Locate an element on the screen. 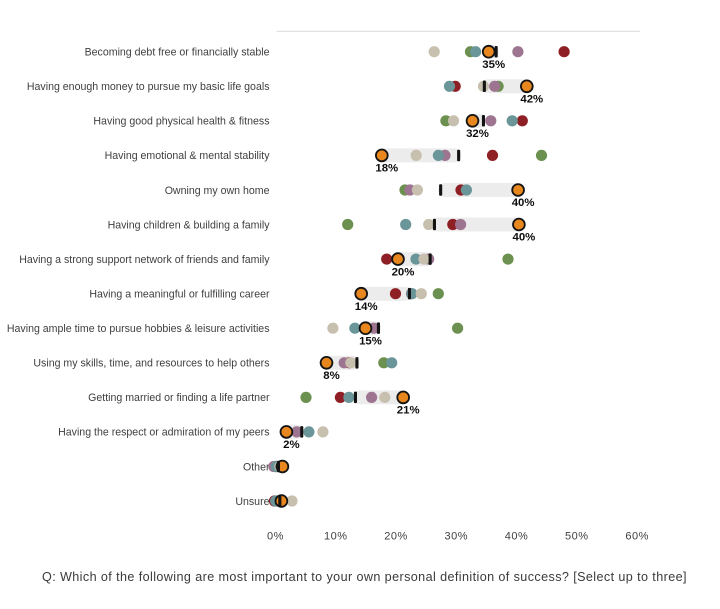  svg-text: 18% is located at coordinates (386, 169).